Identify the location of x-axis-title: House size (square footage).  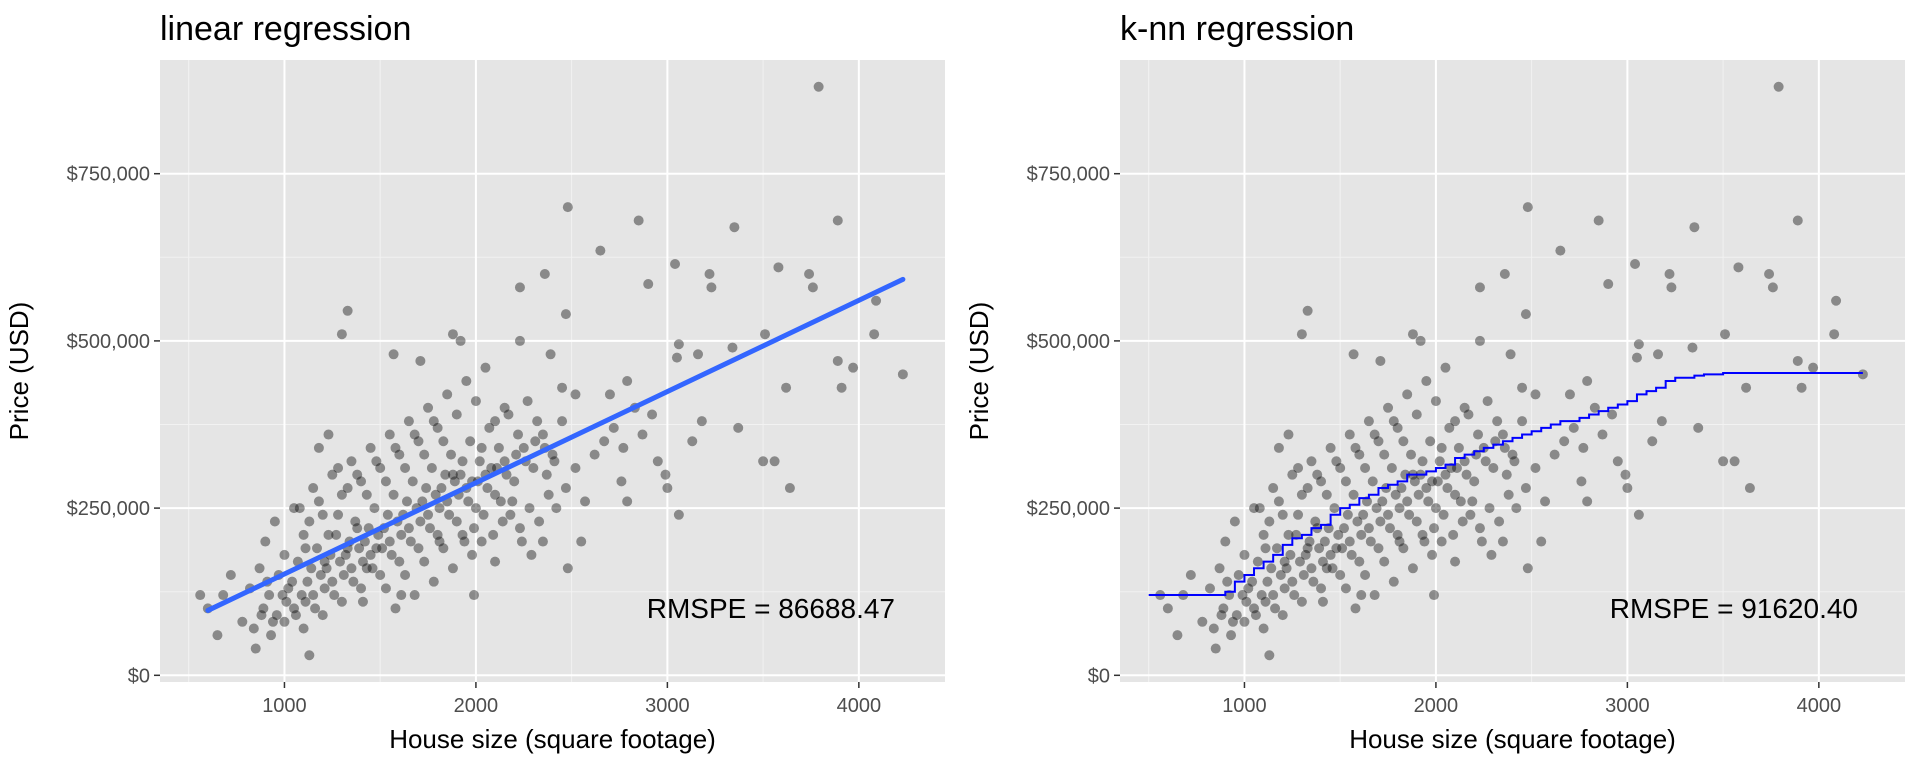
(1512, 739).